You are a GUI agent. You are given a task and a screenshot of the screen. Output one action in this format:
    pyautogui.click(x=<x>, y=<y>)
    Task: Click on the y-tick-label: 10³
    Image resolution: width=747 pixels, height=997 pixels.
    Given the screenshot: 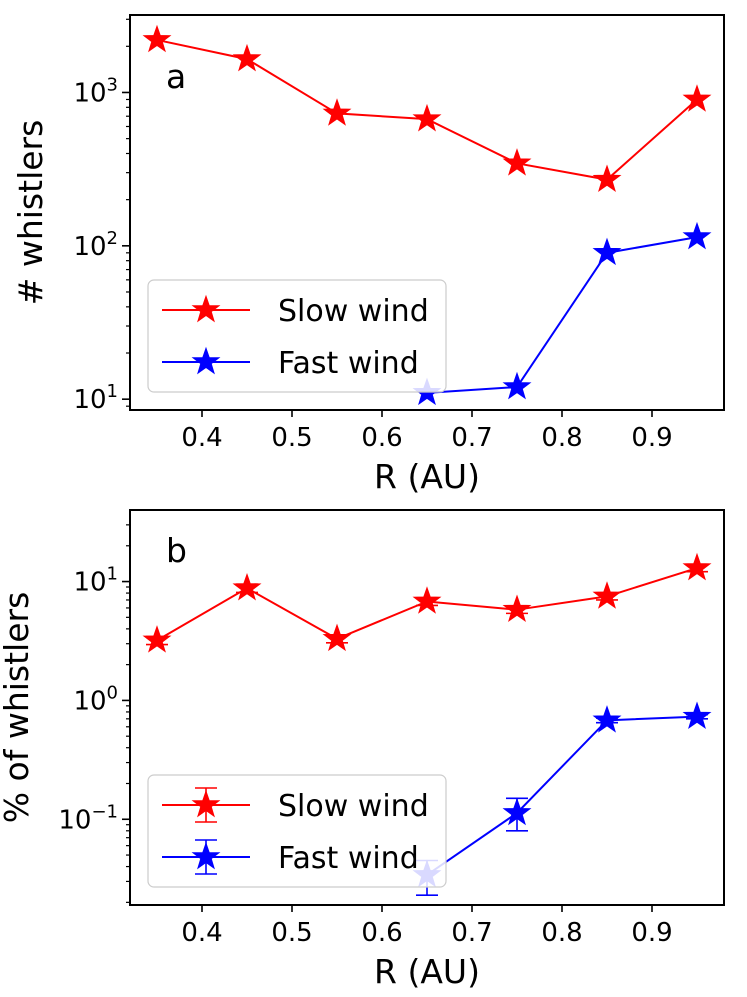 What is the action you would take?
    pyautogui.click(x=95, y=91)
    